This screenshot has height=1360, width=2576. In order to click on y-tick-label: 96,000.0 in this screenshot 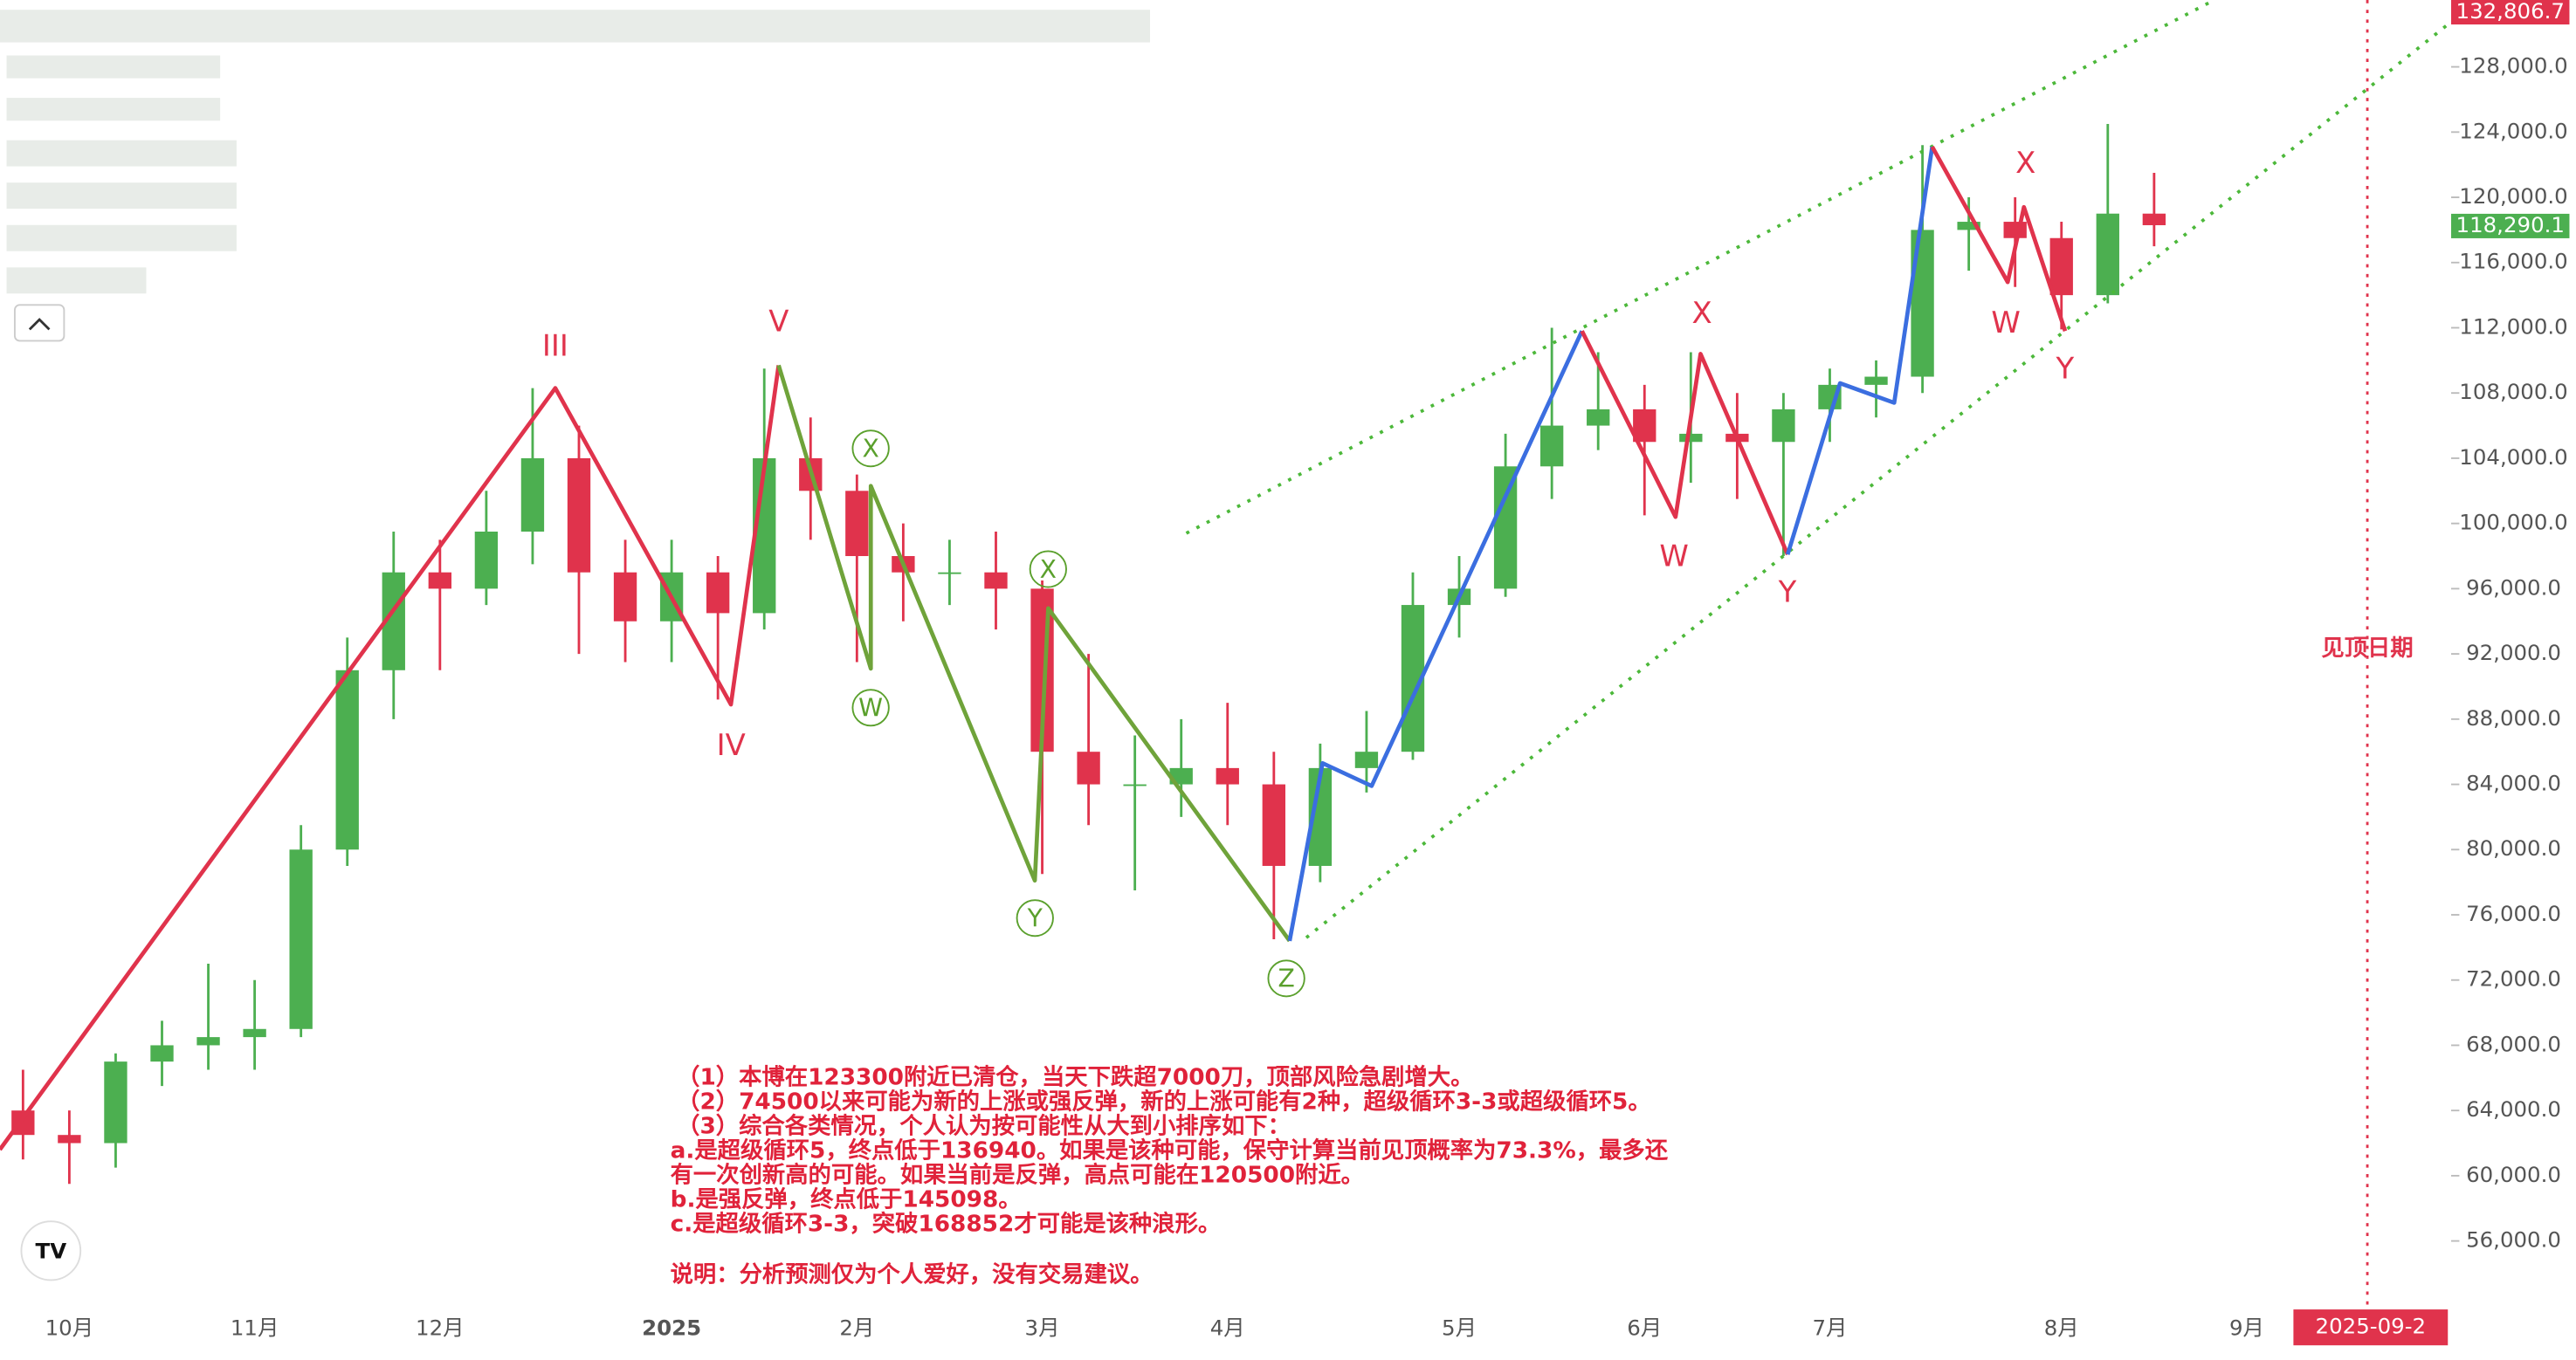, I will do `click(2513, 587)`.